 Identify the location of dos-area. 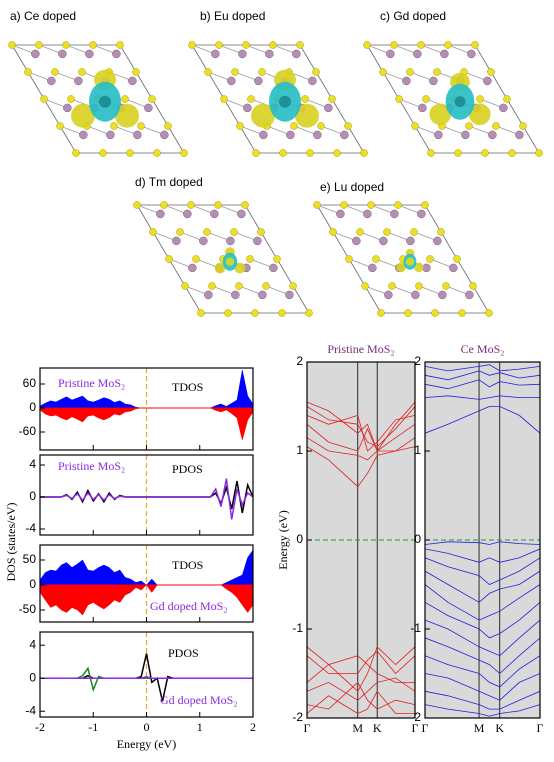
(146, 567).